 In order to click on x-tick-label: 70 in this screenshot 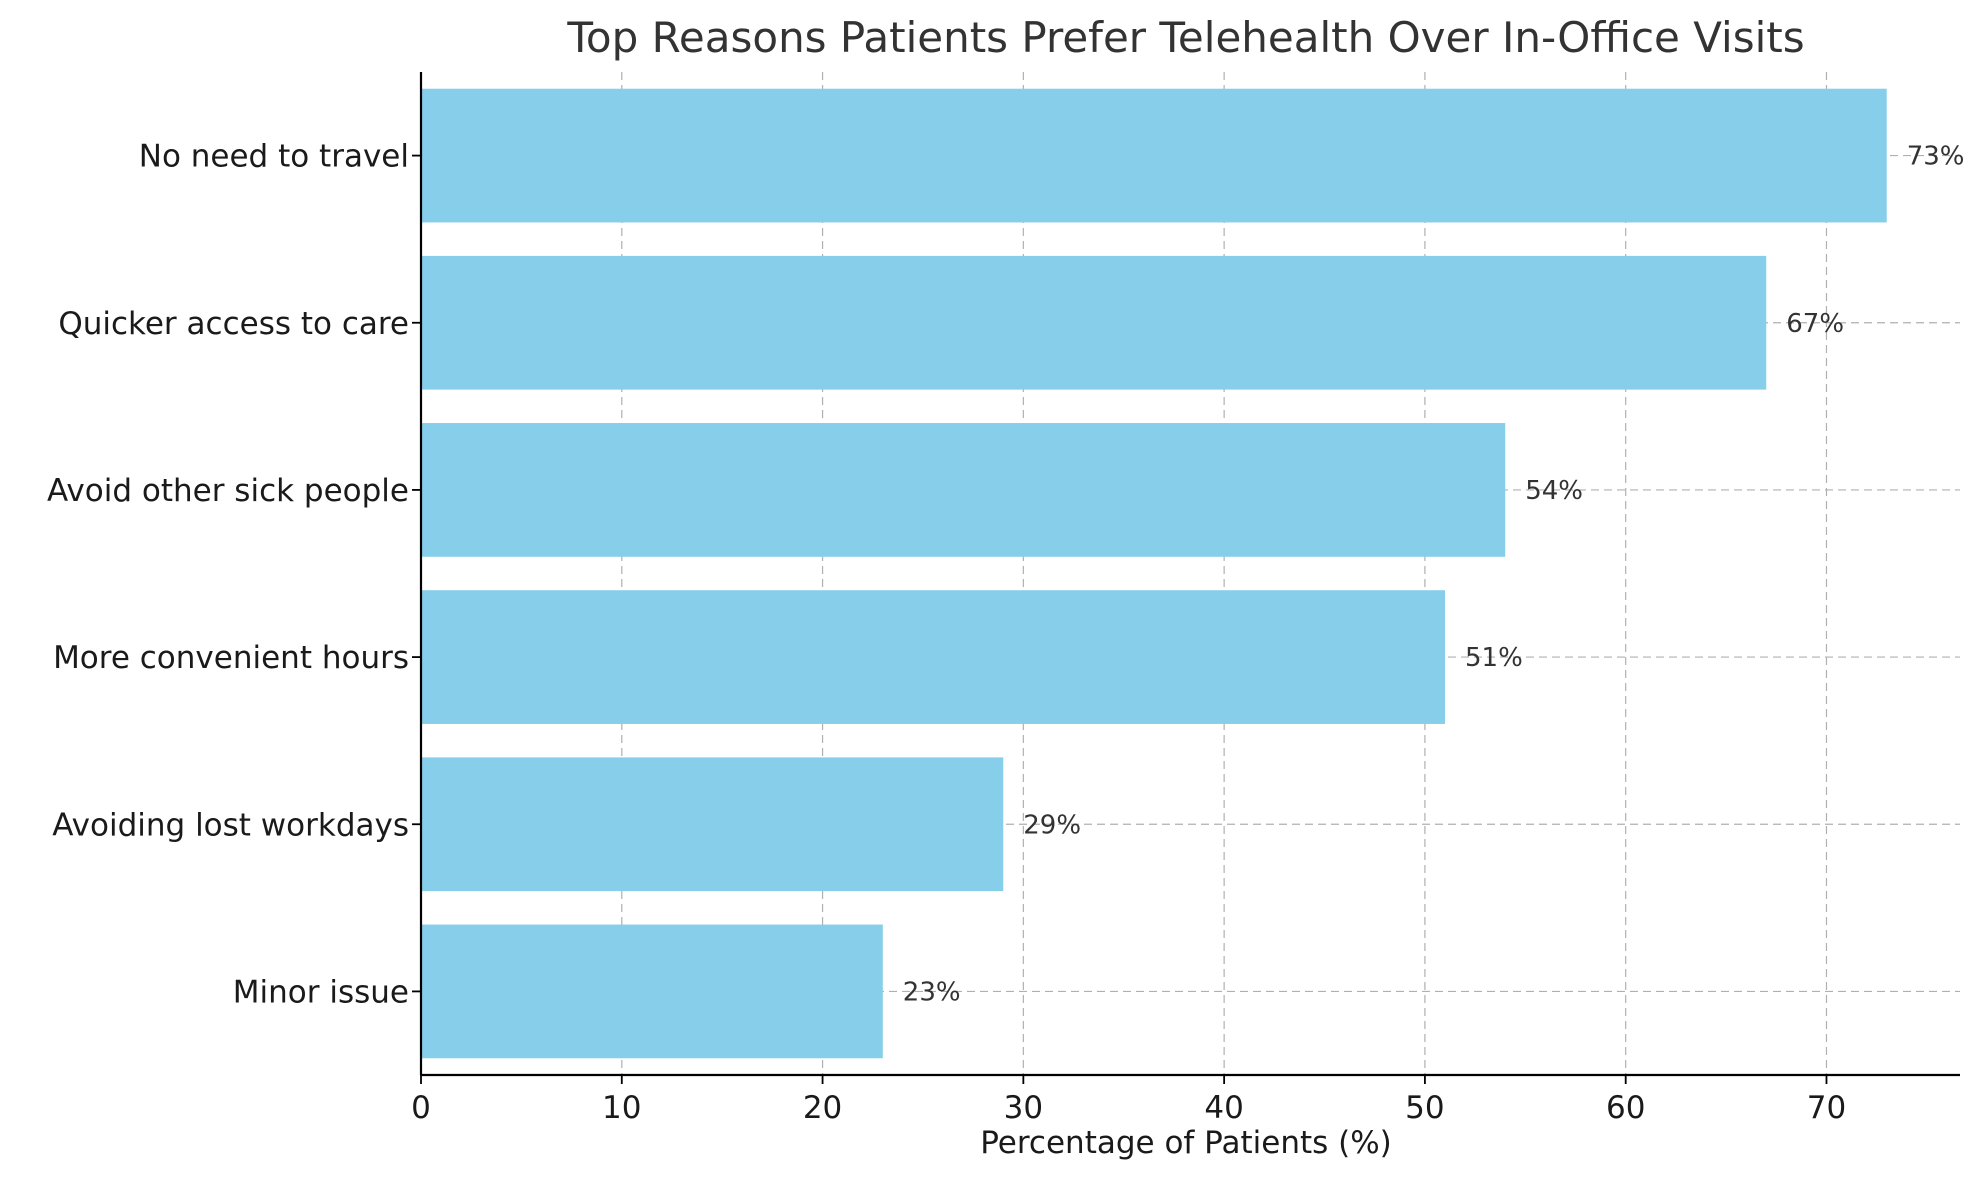, I will do `click(1826, 1108)`.